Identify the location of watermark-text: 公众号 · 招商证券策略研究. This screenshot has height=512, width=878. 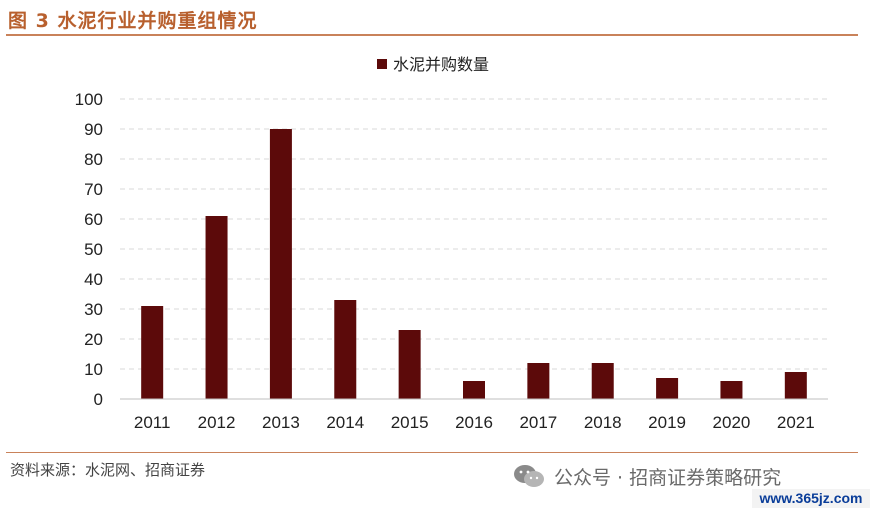
(668, 477).